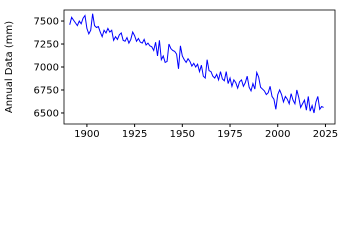  Describe the element at coordinates (86, 134) in the screenshot. I see `x-tick-label: 1900` at that location.